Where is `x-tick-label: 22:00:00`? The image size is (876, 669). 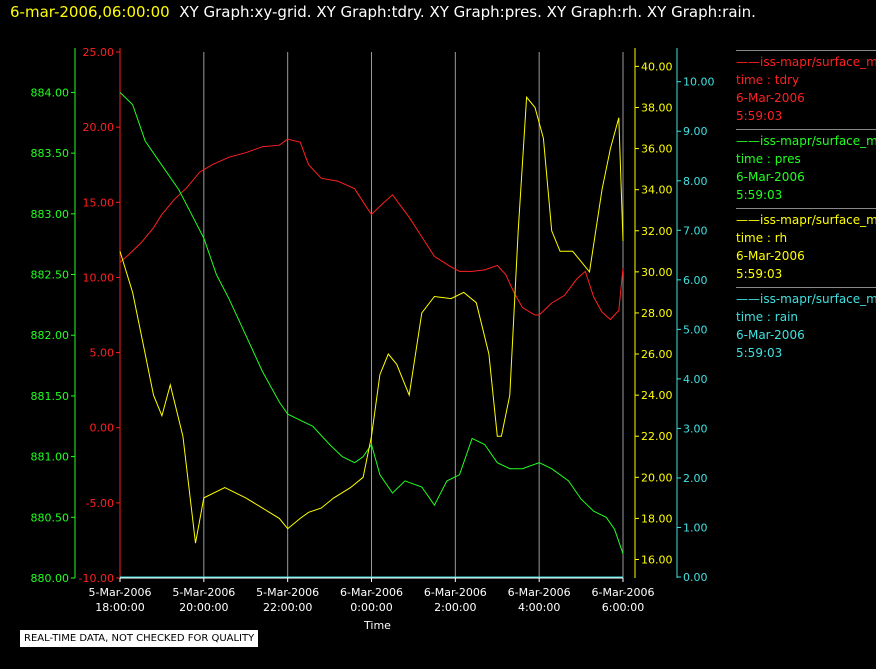
x-tick-label: 22:00:00 is located at coordinates (287, 607).